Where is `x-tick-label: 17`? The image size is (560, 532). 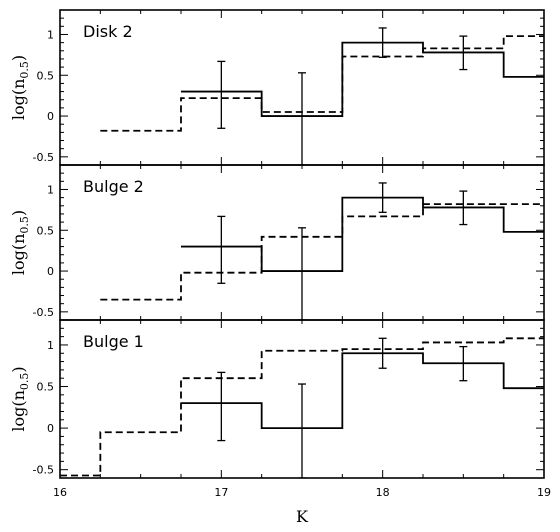 x-tick-label: 17 is located at coordinates (221, 492).